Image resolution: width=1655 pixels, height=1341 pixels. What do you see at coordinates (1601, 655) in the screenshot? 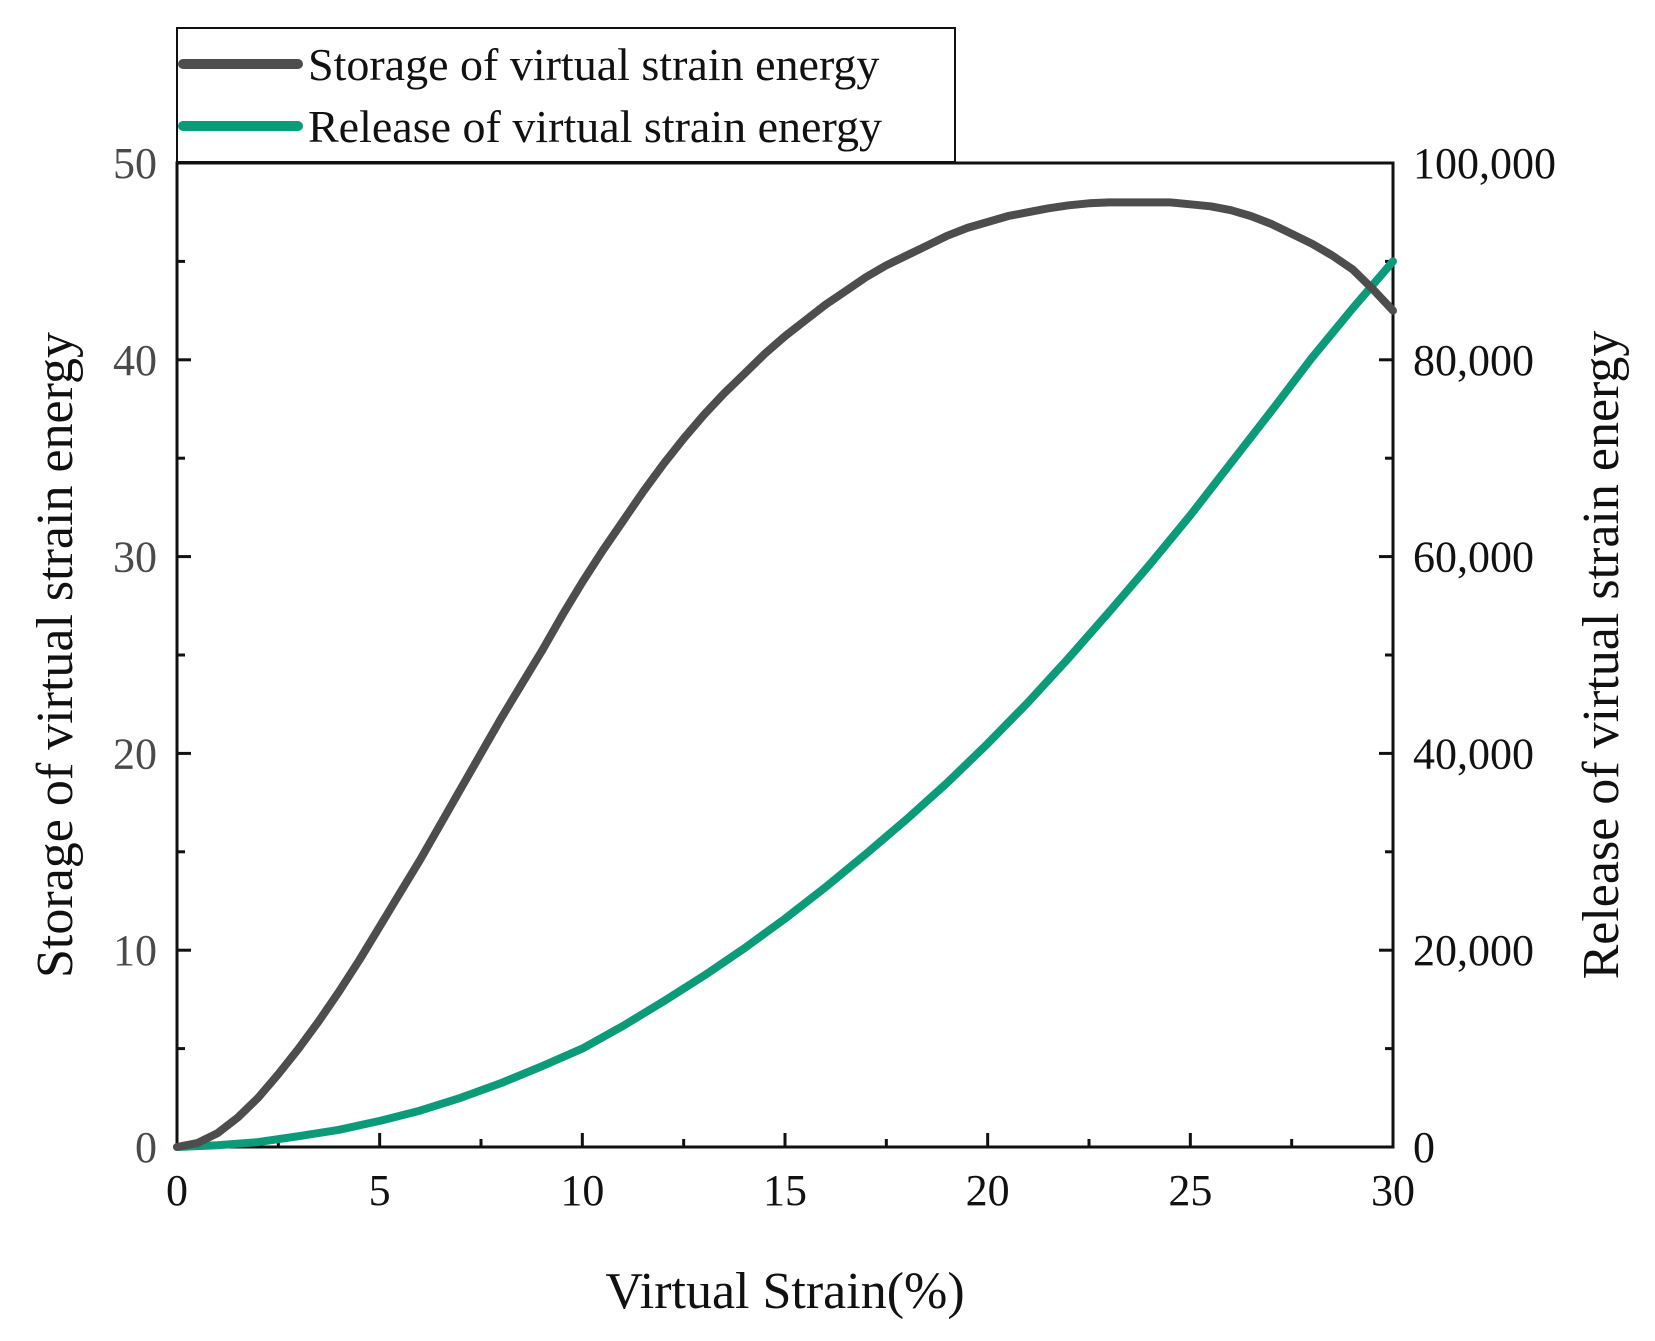
I see `y-axis-right-title: Release of virtual strain energy` at bounding box center [1601, 655].